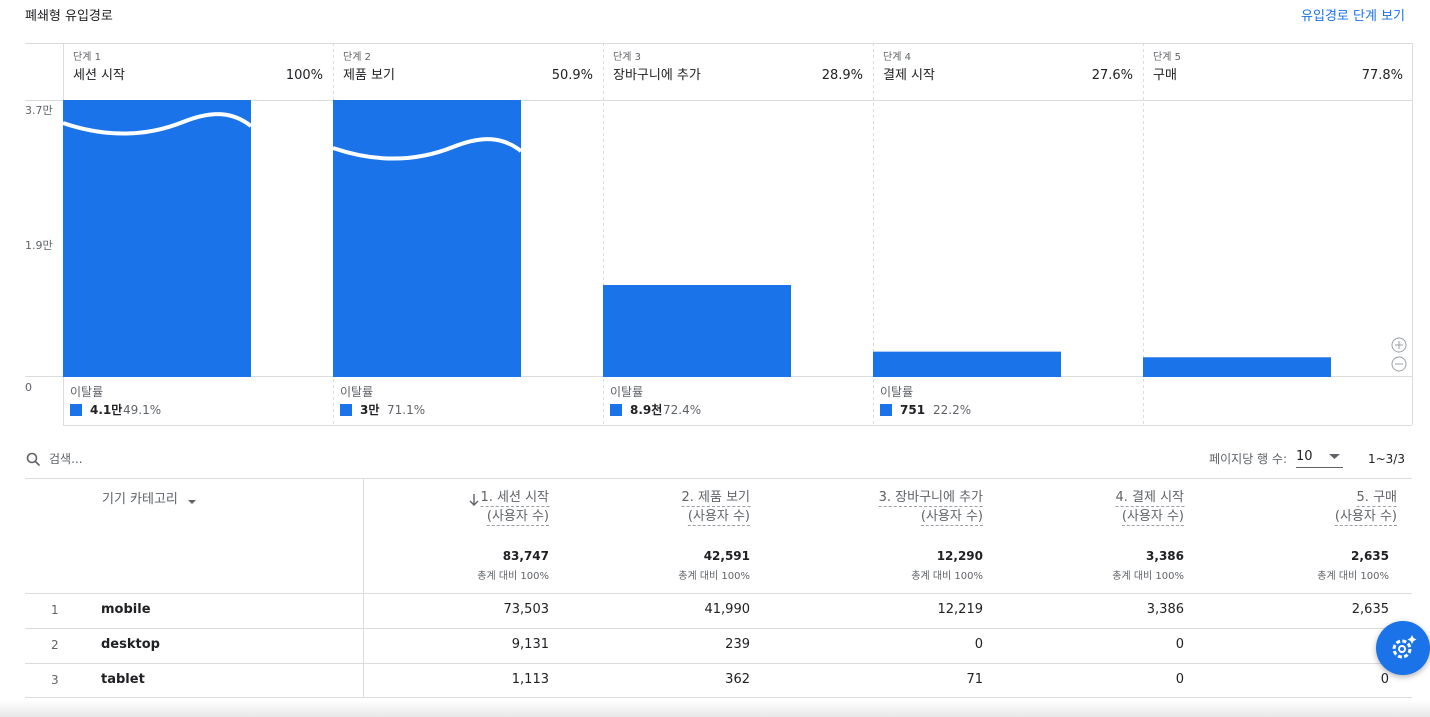 The image size is (1430, 717). What do you see at coordinates (930, 498) in the screenshot?
I see `column-header: 3. 장바구니에 추가` at bounding box center [930, 498].